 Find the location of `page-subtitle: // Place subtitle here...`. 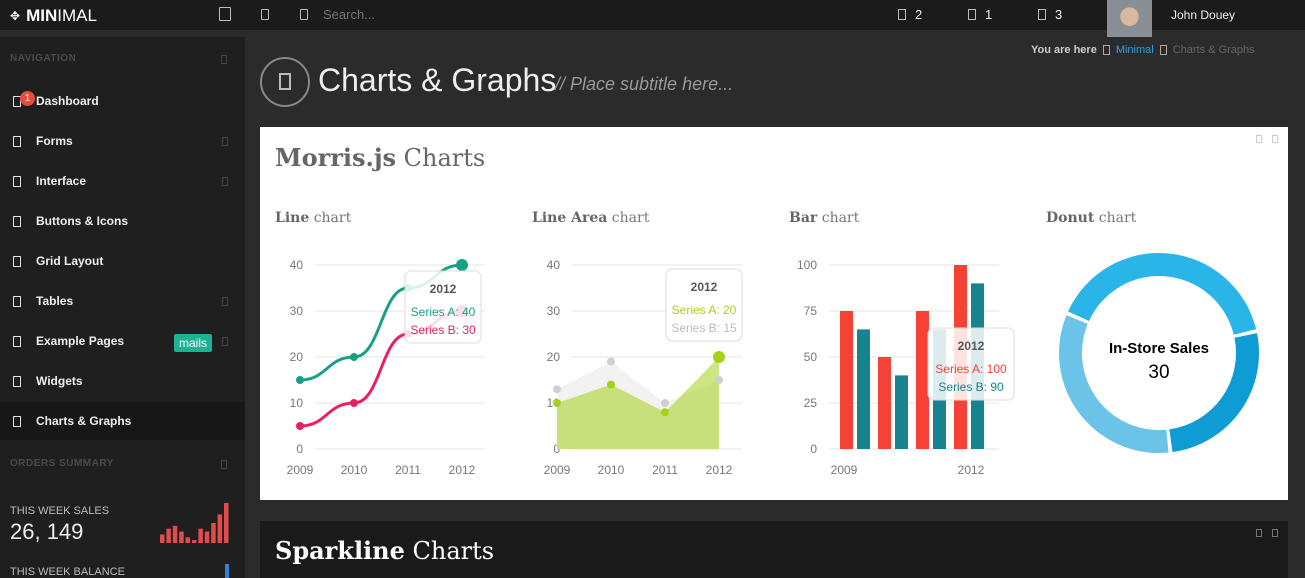

page-subtitle: // Place subtitle here... is located at coordinates (644, 84).